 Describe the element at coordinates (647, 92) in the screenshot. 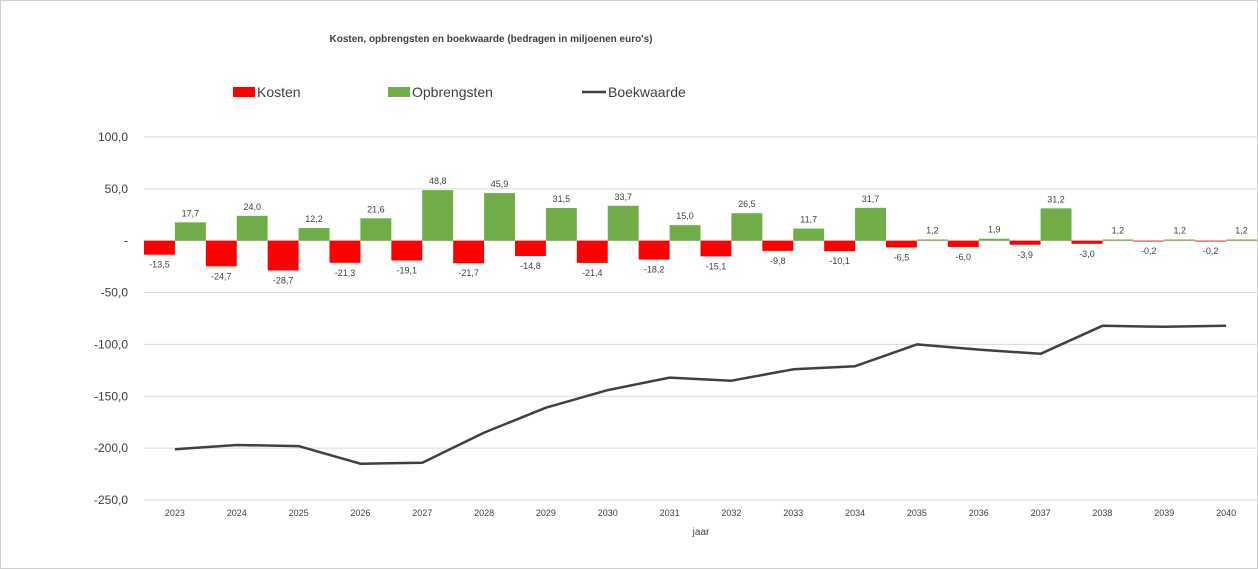

I see `legend-label-boekwaarde: Boekwaarde` at that location.